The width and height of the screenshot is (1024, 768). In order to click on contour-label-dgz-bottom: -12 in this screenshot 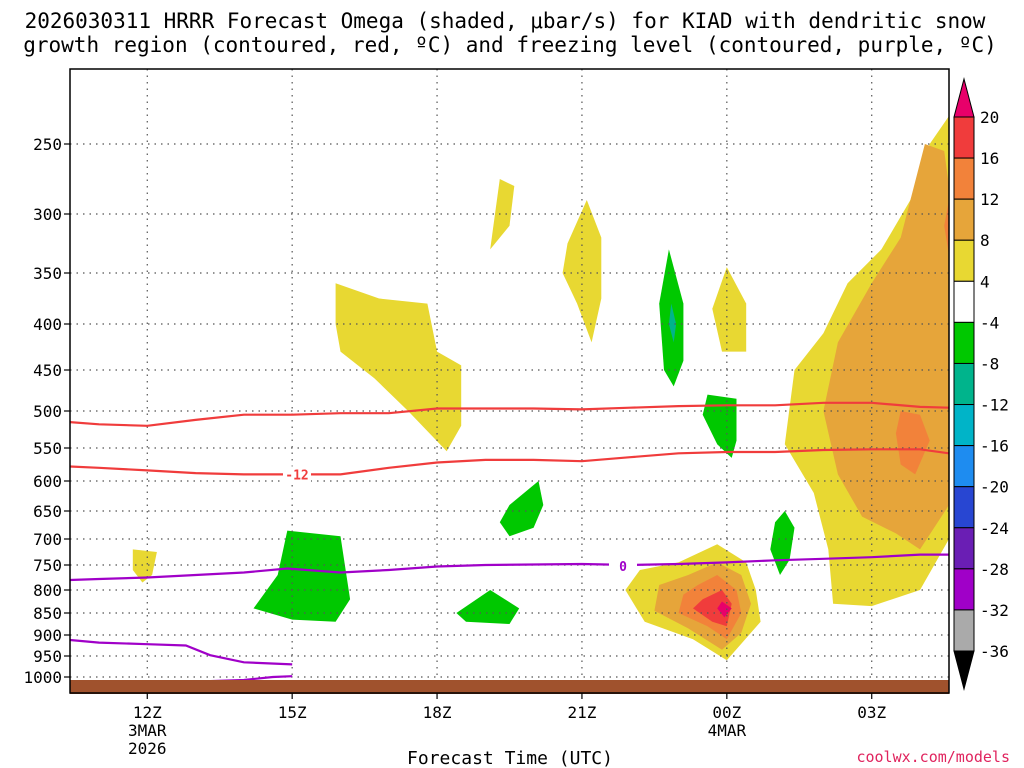, I will do `click(296, 475)`.